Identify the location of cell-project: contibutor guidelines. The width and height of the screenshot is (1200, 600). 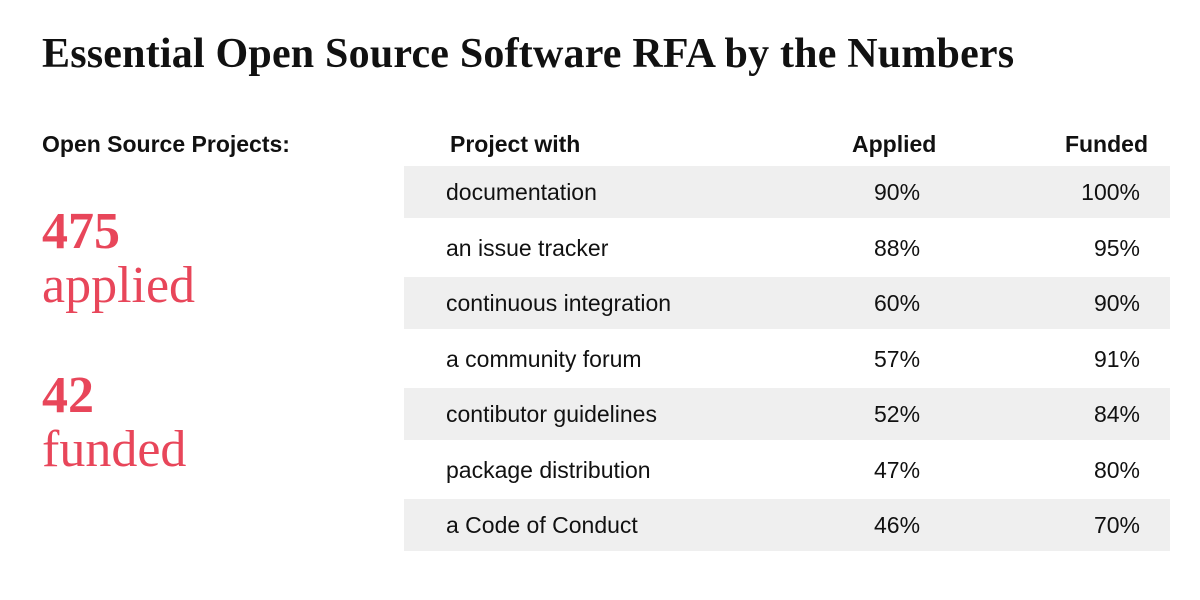
(551, 414).